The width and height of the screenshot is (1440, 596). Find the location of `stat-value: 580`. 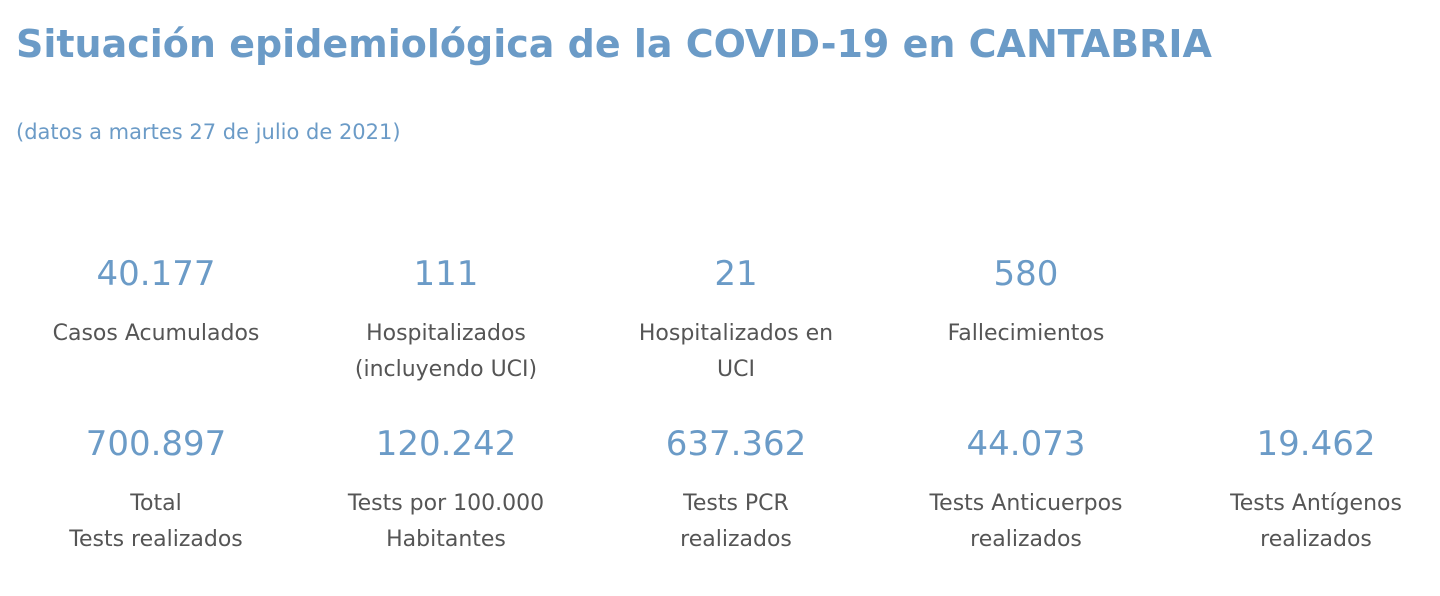

stat-value: 580 is located at coordinates (1026, 274).